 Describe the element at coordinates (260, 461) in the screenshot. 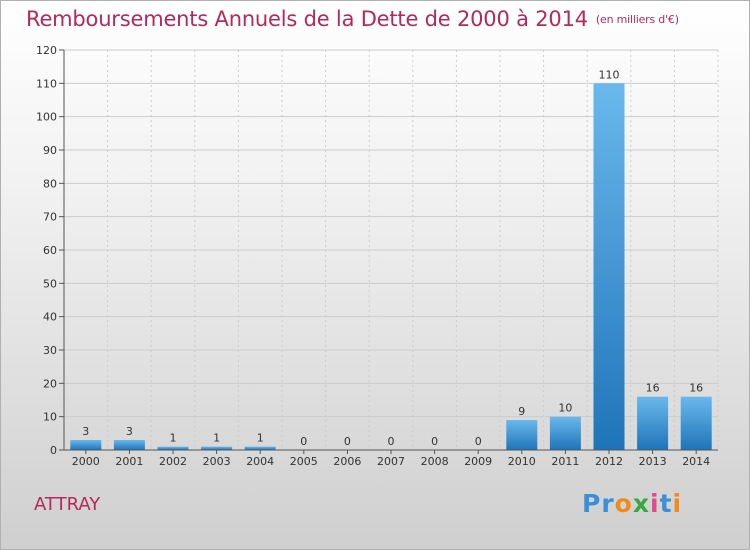

I see `x-tick-label: 2004` at that location.